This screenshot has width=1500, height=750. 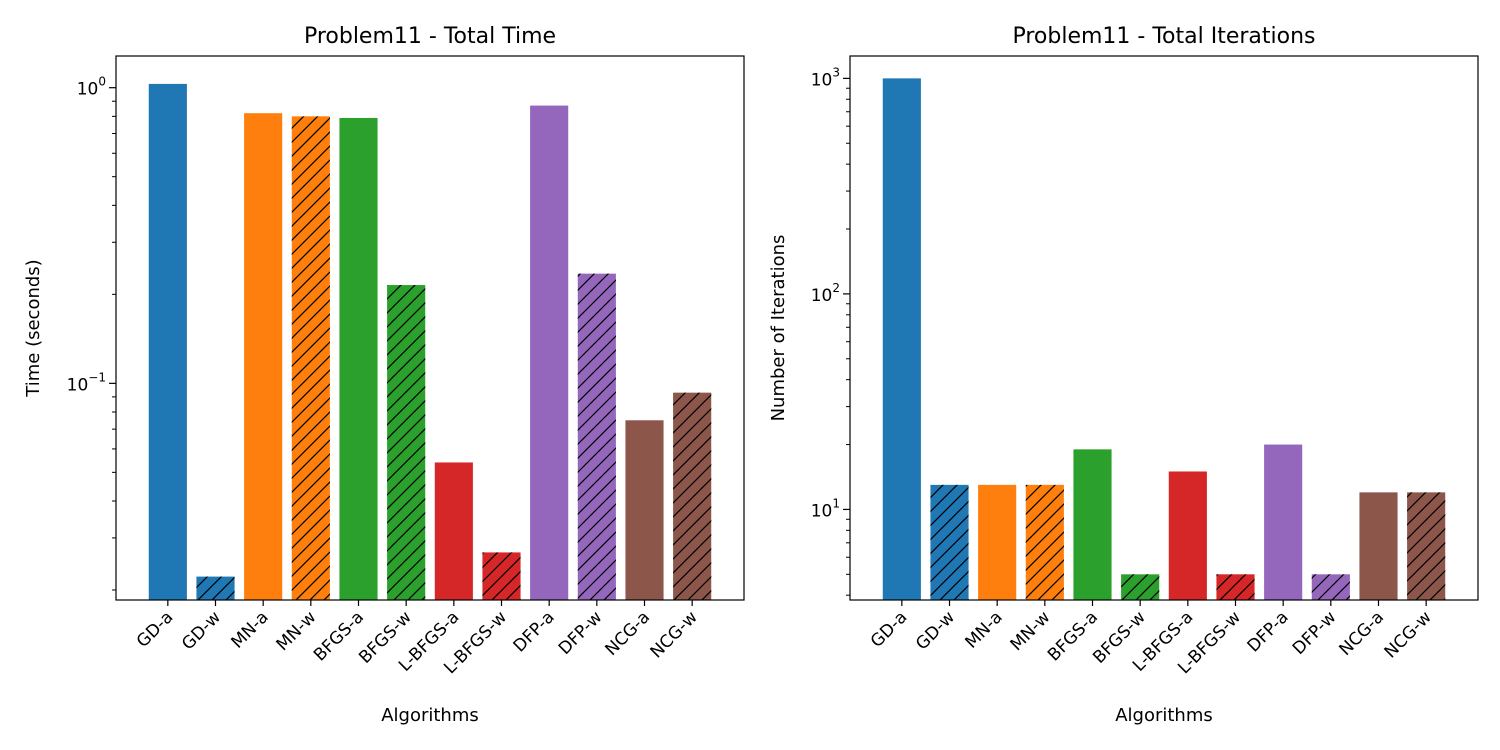 I want to click on y-tick-exponent: 1, so click(x=836, y=503).